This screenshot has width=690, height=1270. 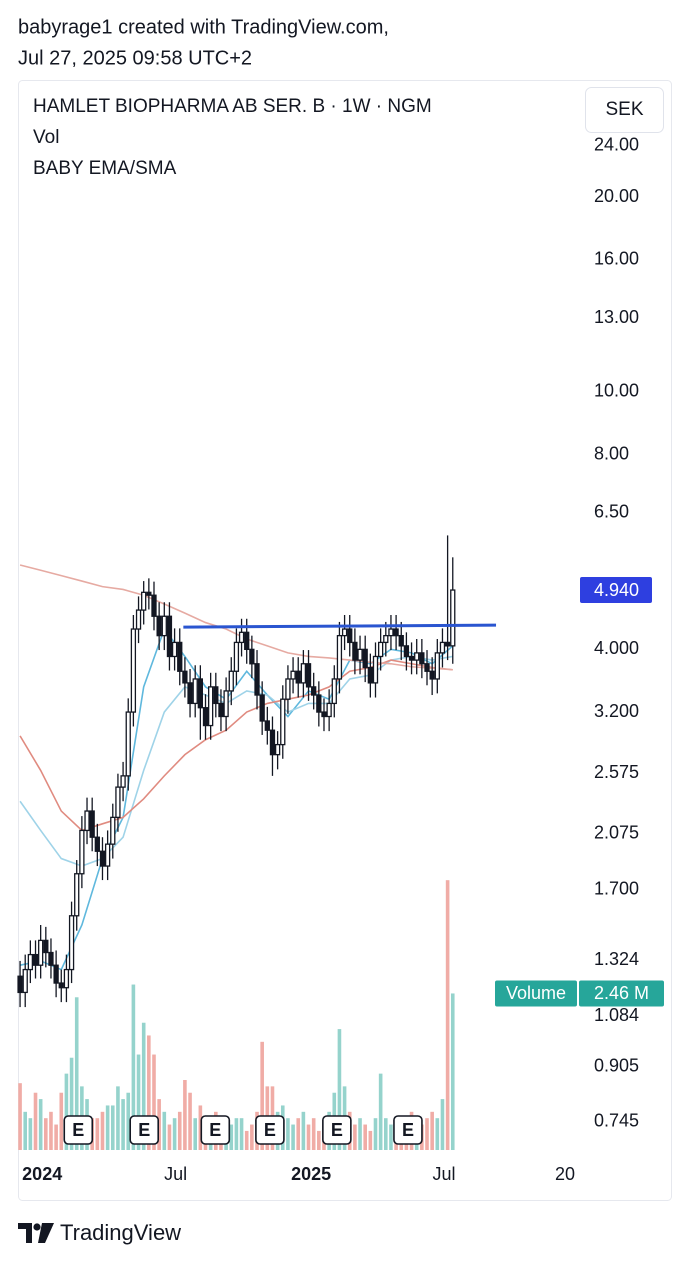 What do you see at coordinates (616, 259) in the screenshot?
I see `y-tick-label: 16.00` at bounding box center [616, 259].